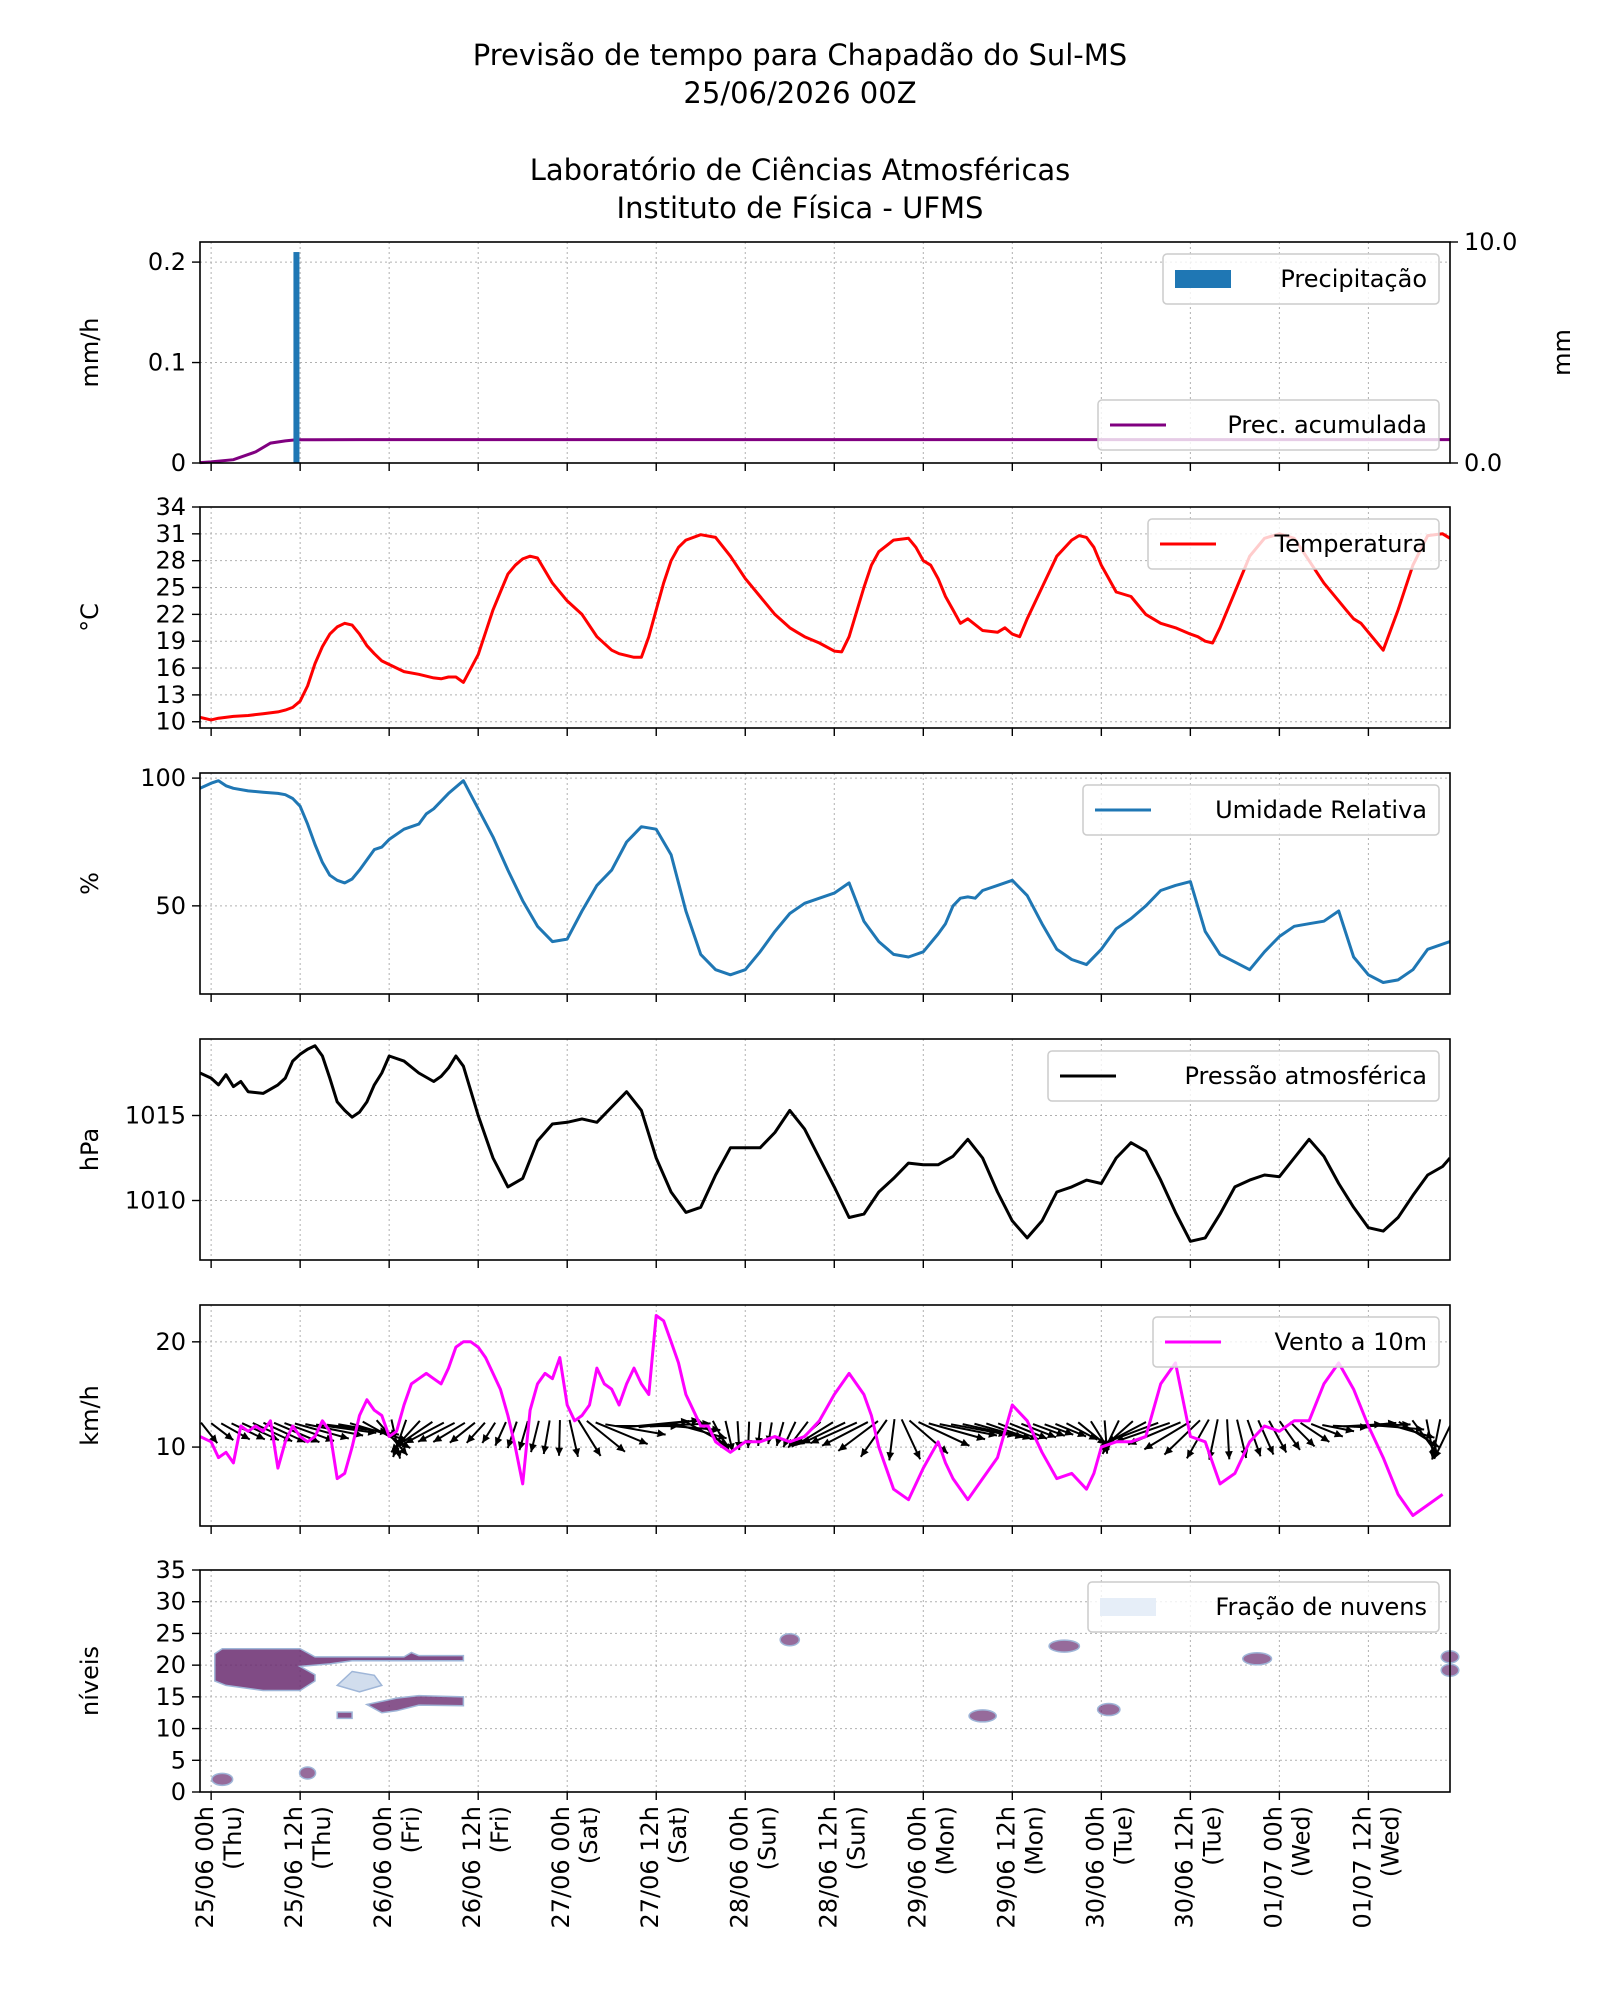 The image size is (1600, 2000). I want to click on y-tick-label: 5, so click(178, 1760).